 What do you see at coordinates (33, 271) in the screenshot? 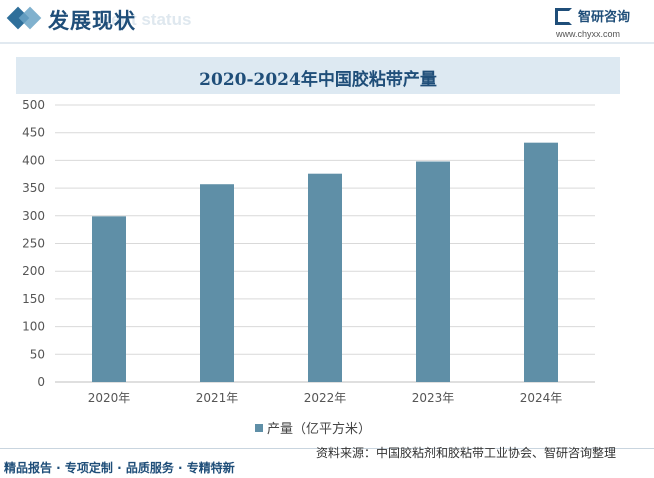
I see `y-tick-label: 200` at bounding box center [33, 271].